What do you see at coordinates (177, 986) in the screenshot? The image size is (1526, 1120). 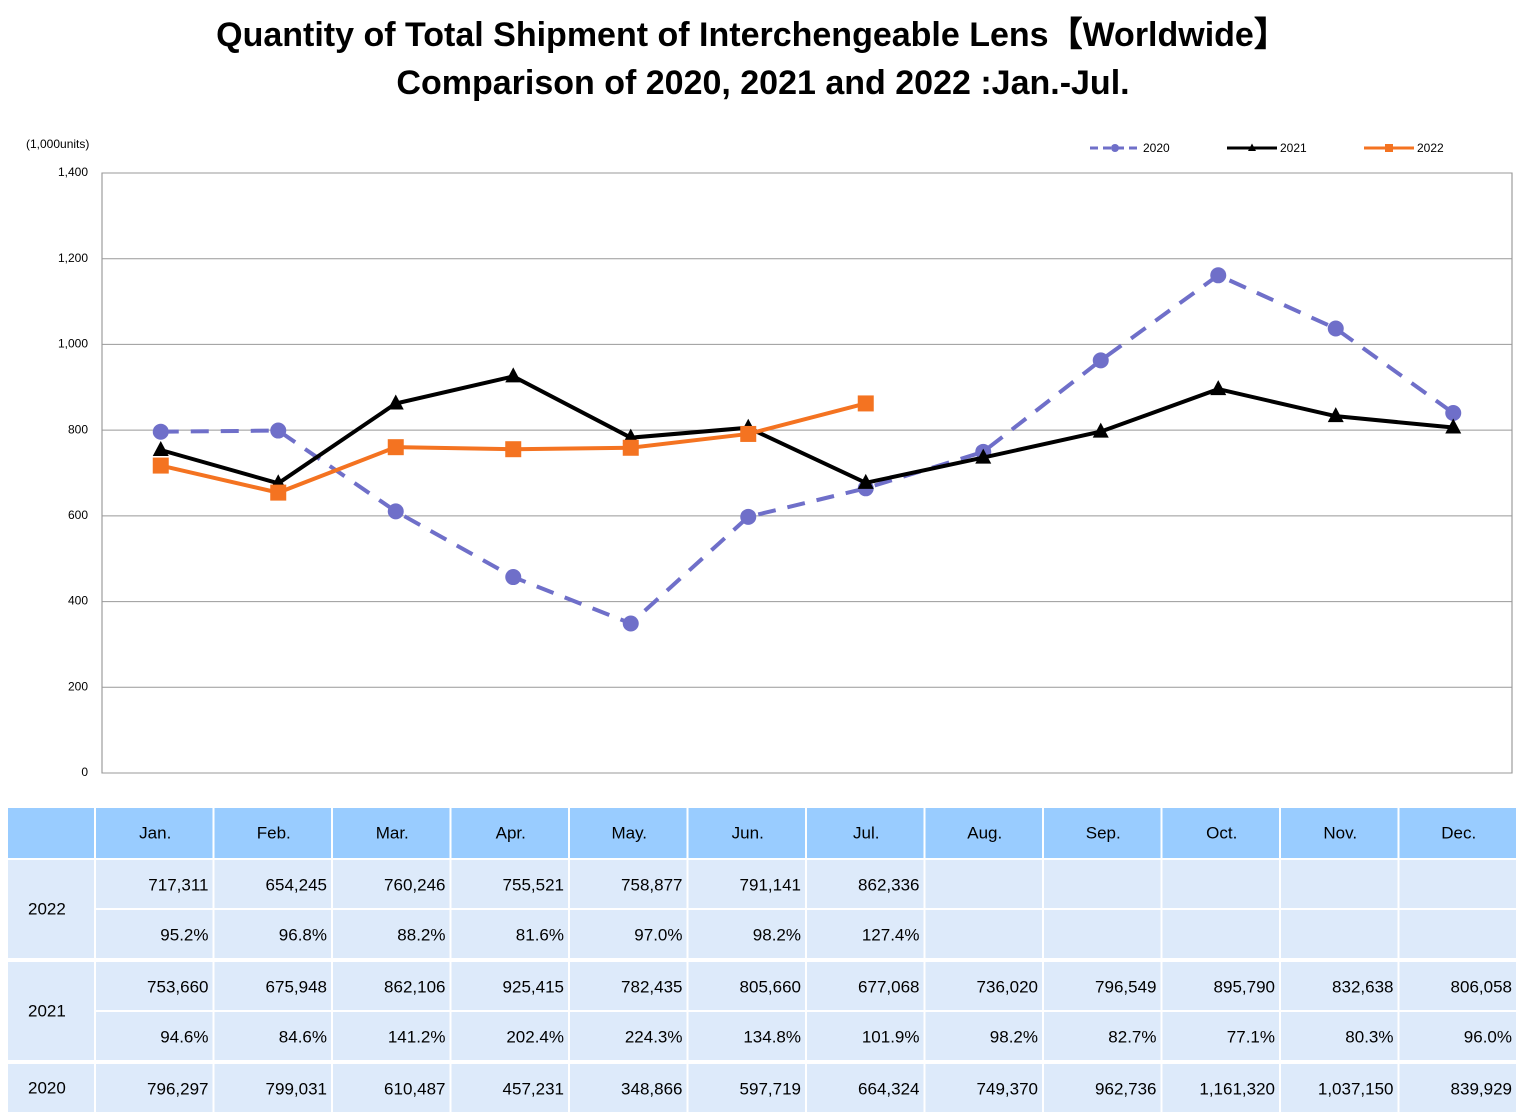 I see `table-cell-value: 753,660` at bounding box center [177, 986].